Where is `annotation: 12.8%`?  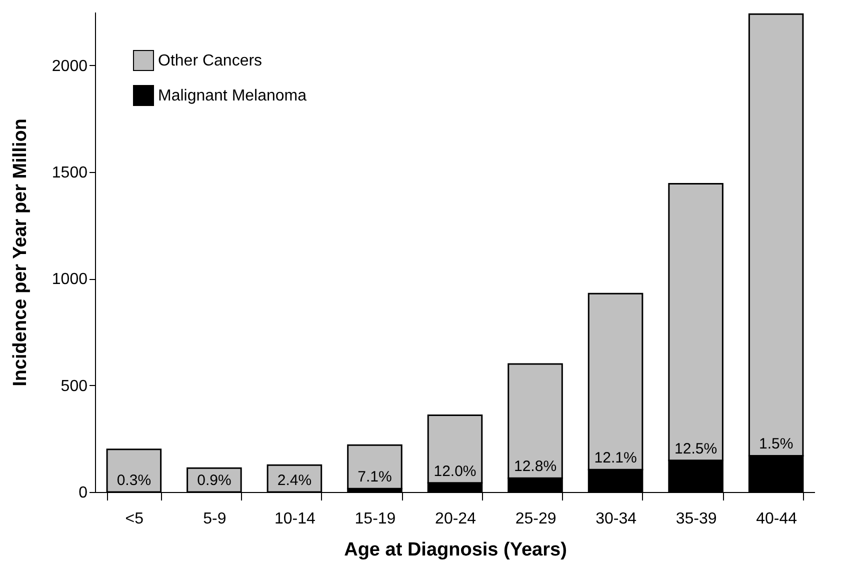 annotation: 12.8% is located at coordinates (535, 467).